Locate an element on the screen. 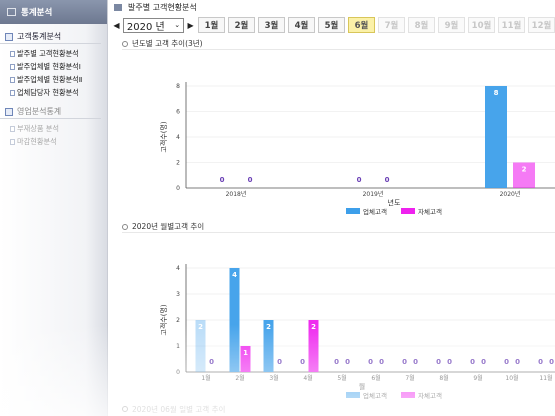 The height and width of the screenshot is (416, 555). y-tick-label: 6 is located at coordinates (178, 112).